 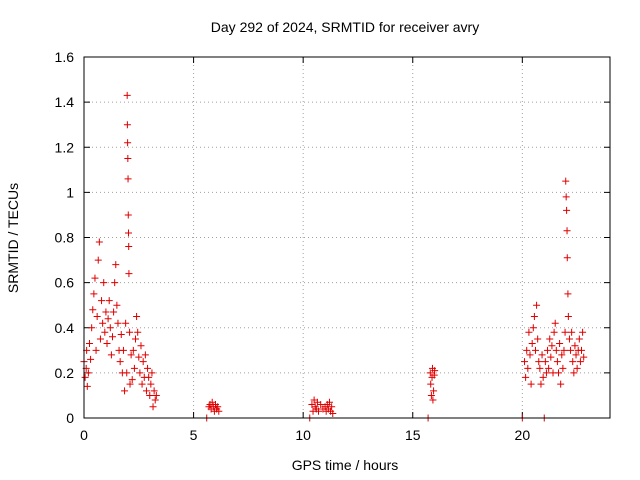 I want to click on y-tick-label: 0.2, so click(x=65, y=373).